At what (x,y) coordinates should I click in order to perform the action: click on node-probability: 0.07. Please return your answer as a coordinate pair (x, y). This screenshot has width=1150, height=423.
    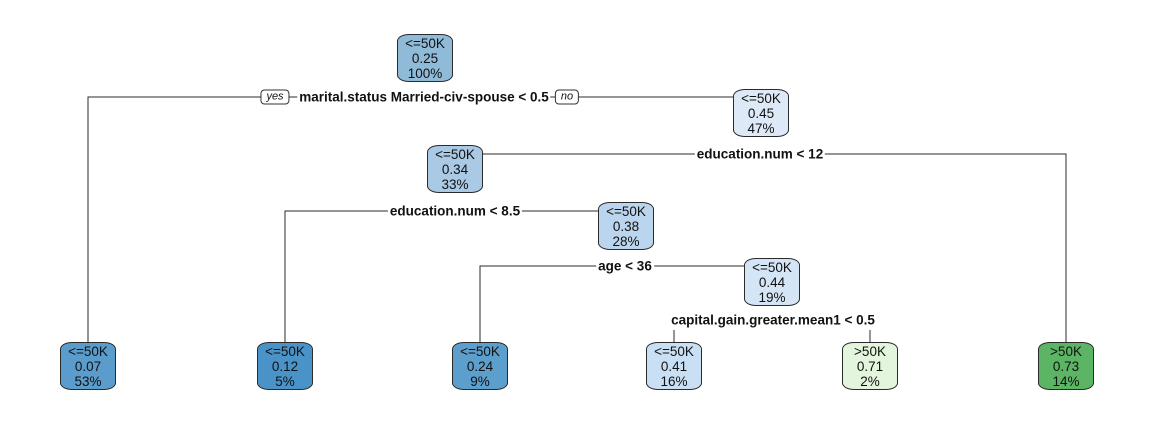
    Looking at the image, I should click on (88, 366).